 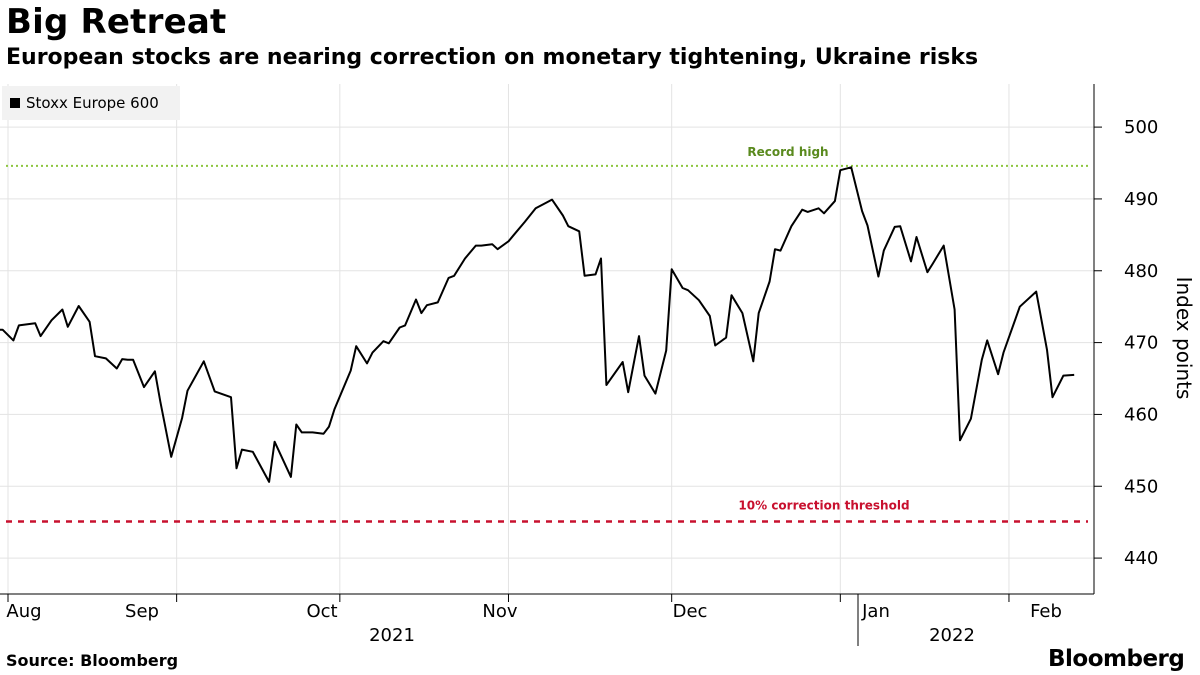 I want to click on year-label: 2021, so click(x=392, y=635).